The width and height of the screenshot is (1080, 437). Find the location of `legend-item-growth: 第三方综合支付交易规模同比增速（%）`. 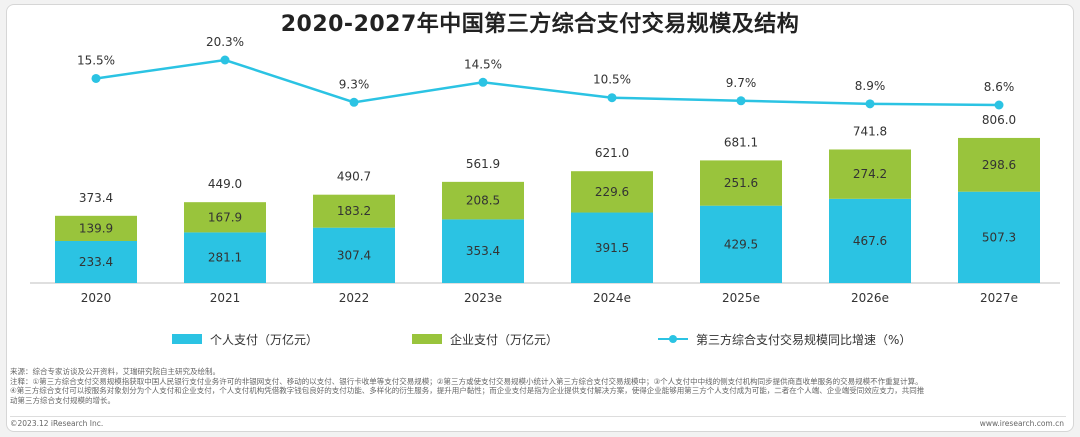

legend-item-growth: 第三方综合支付交易规模同比增速（%） is located at coordinates (784, 339).